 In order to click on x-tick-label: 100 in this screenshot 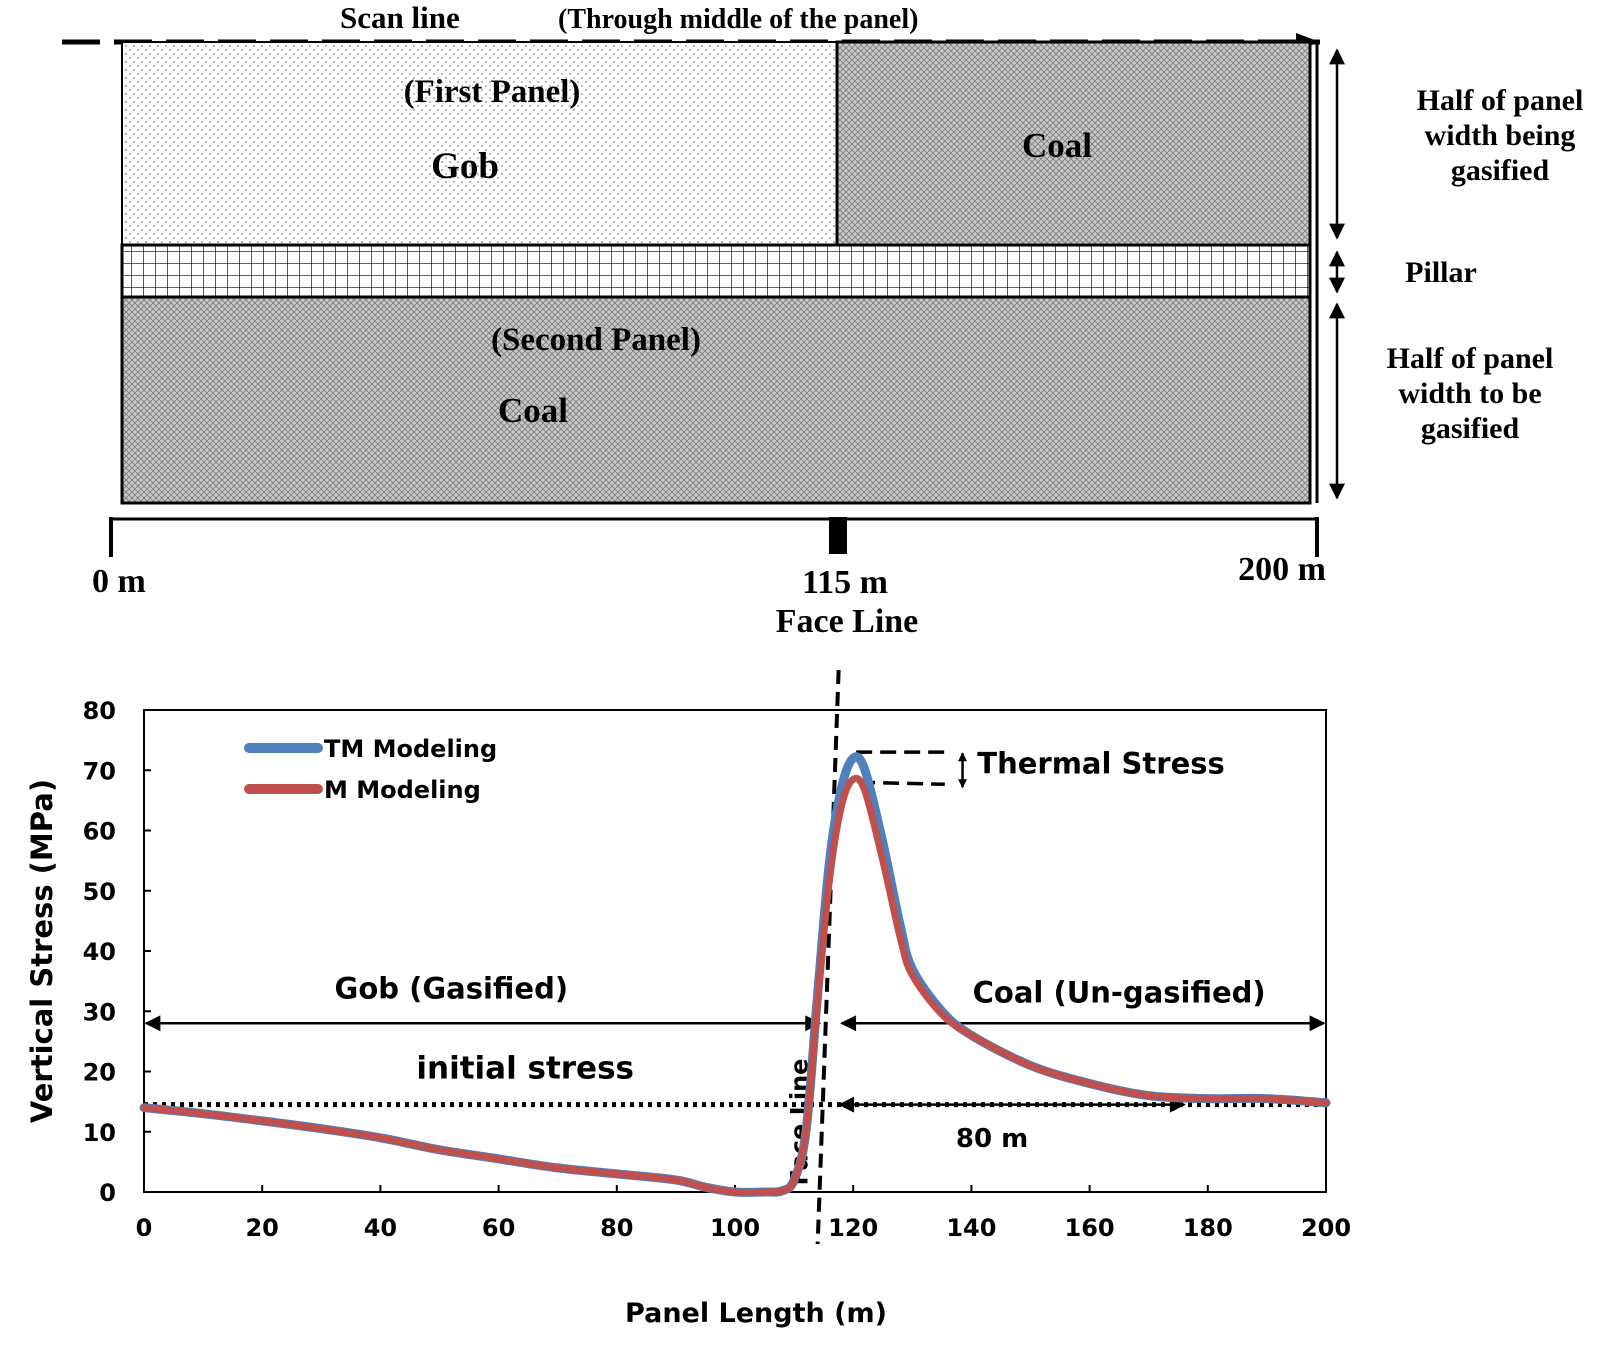, I will do `click(735, 1228)`.